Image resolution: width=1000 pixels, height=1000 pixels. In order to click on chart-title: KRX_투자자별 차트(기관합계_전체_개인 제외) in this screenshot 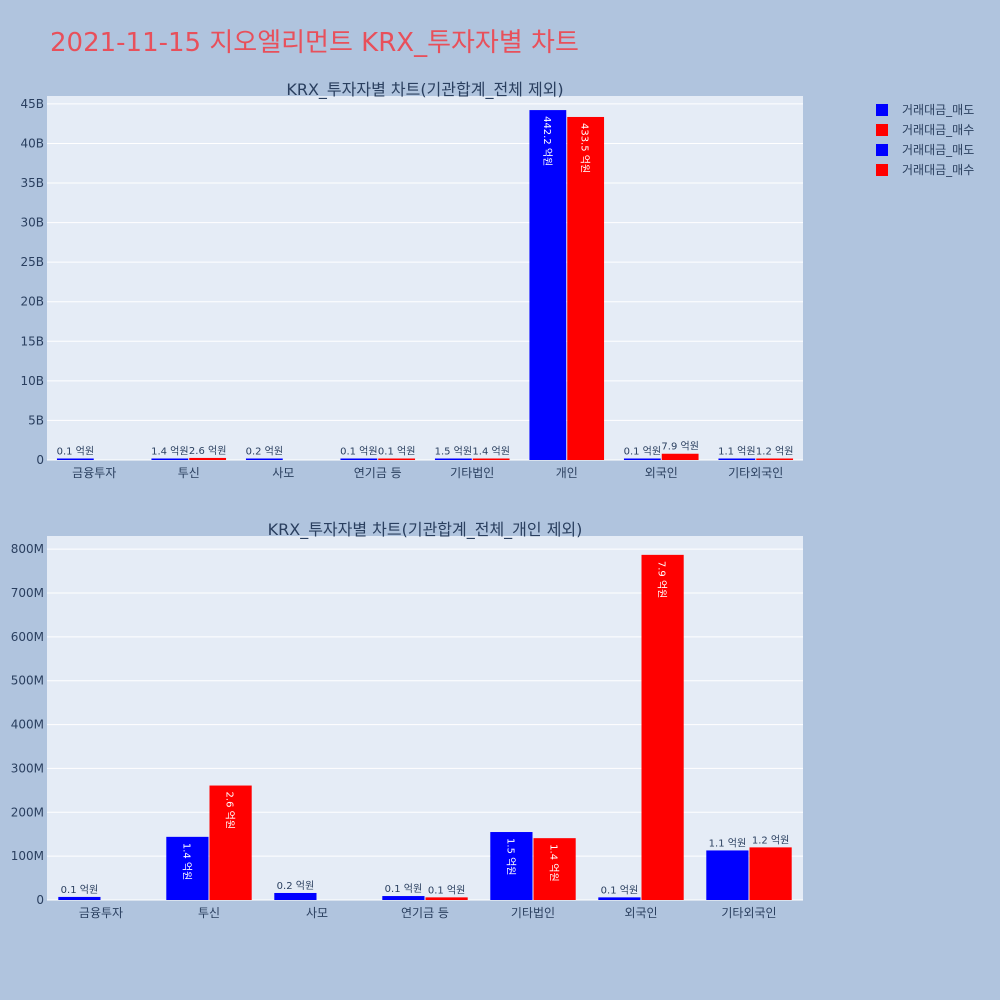, I will do `click(425, 530)`.